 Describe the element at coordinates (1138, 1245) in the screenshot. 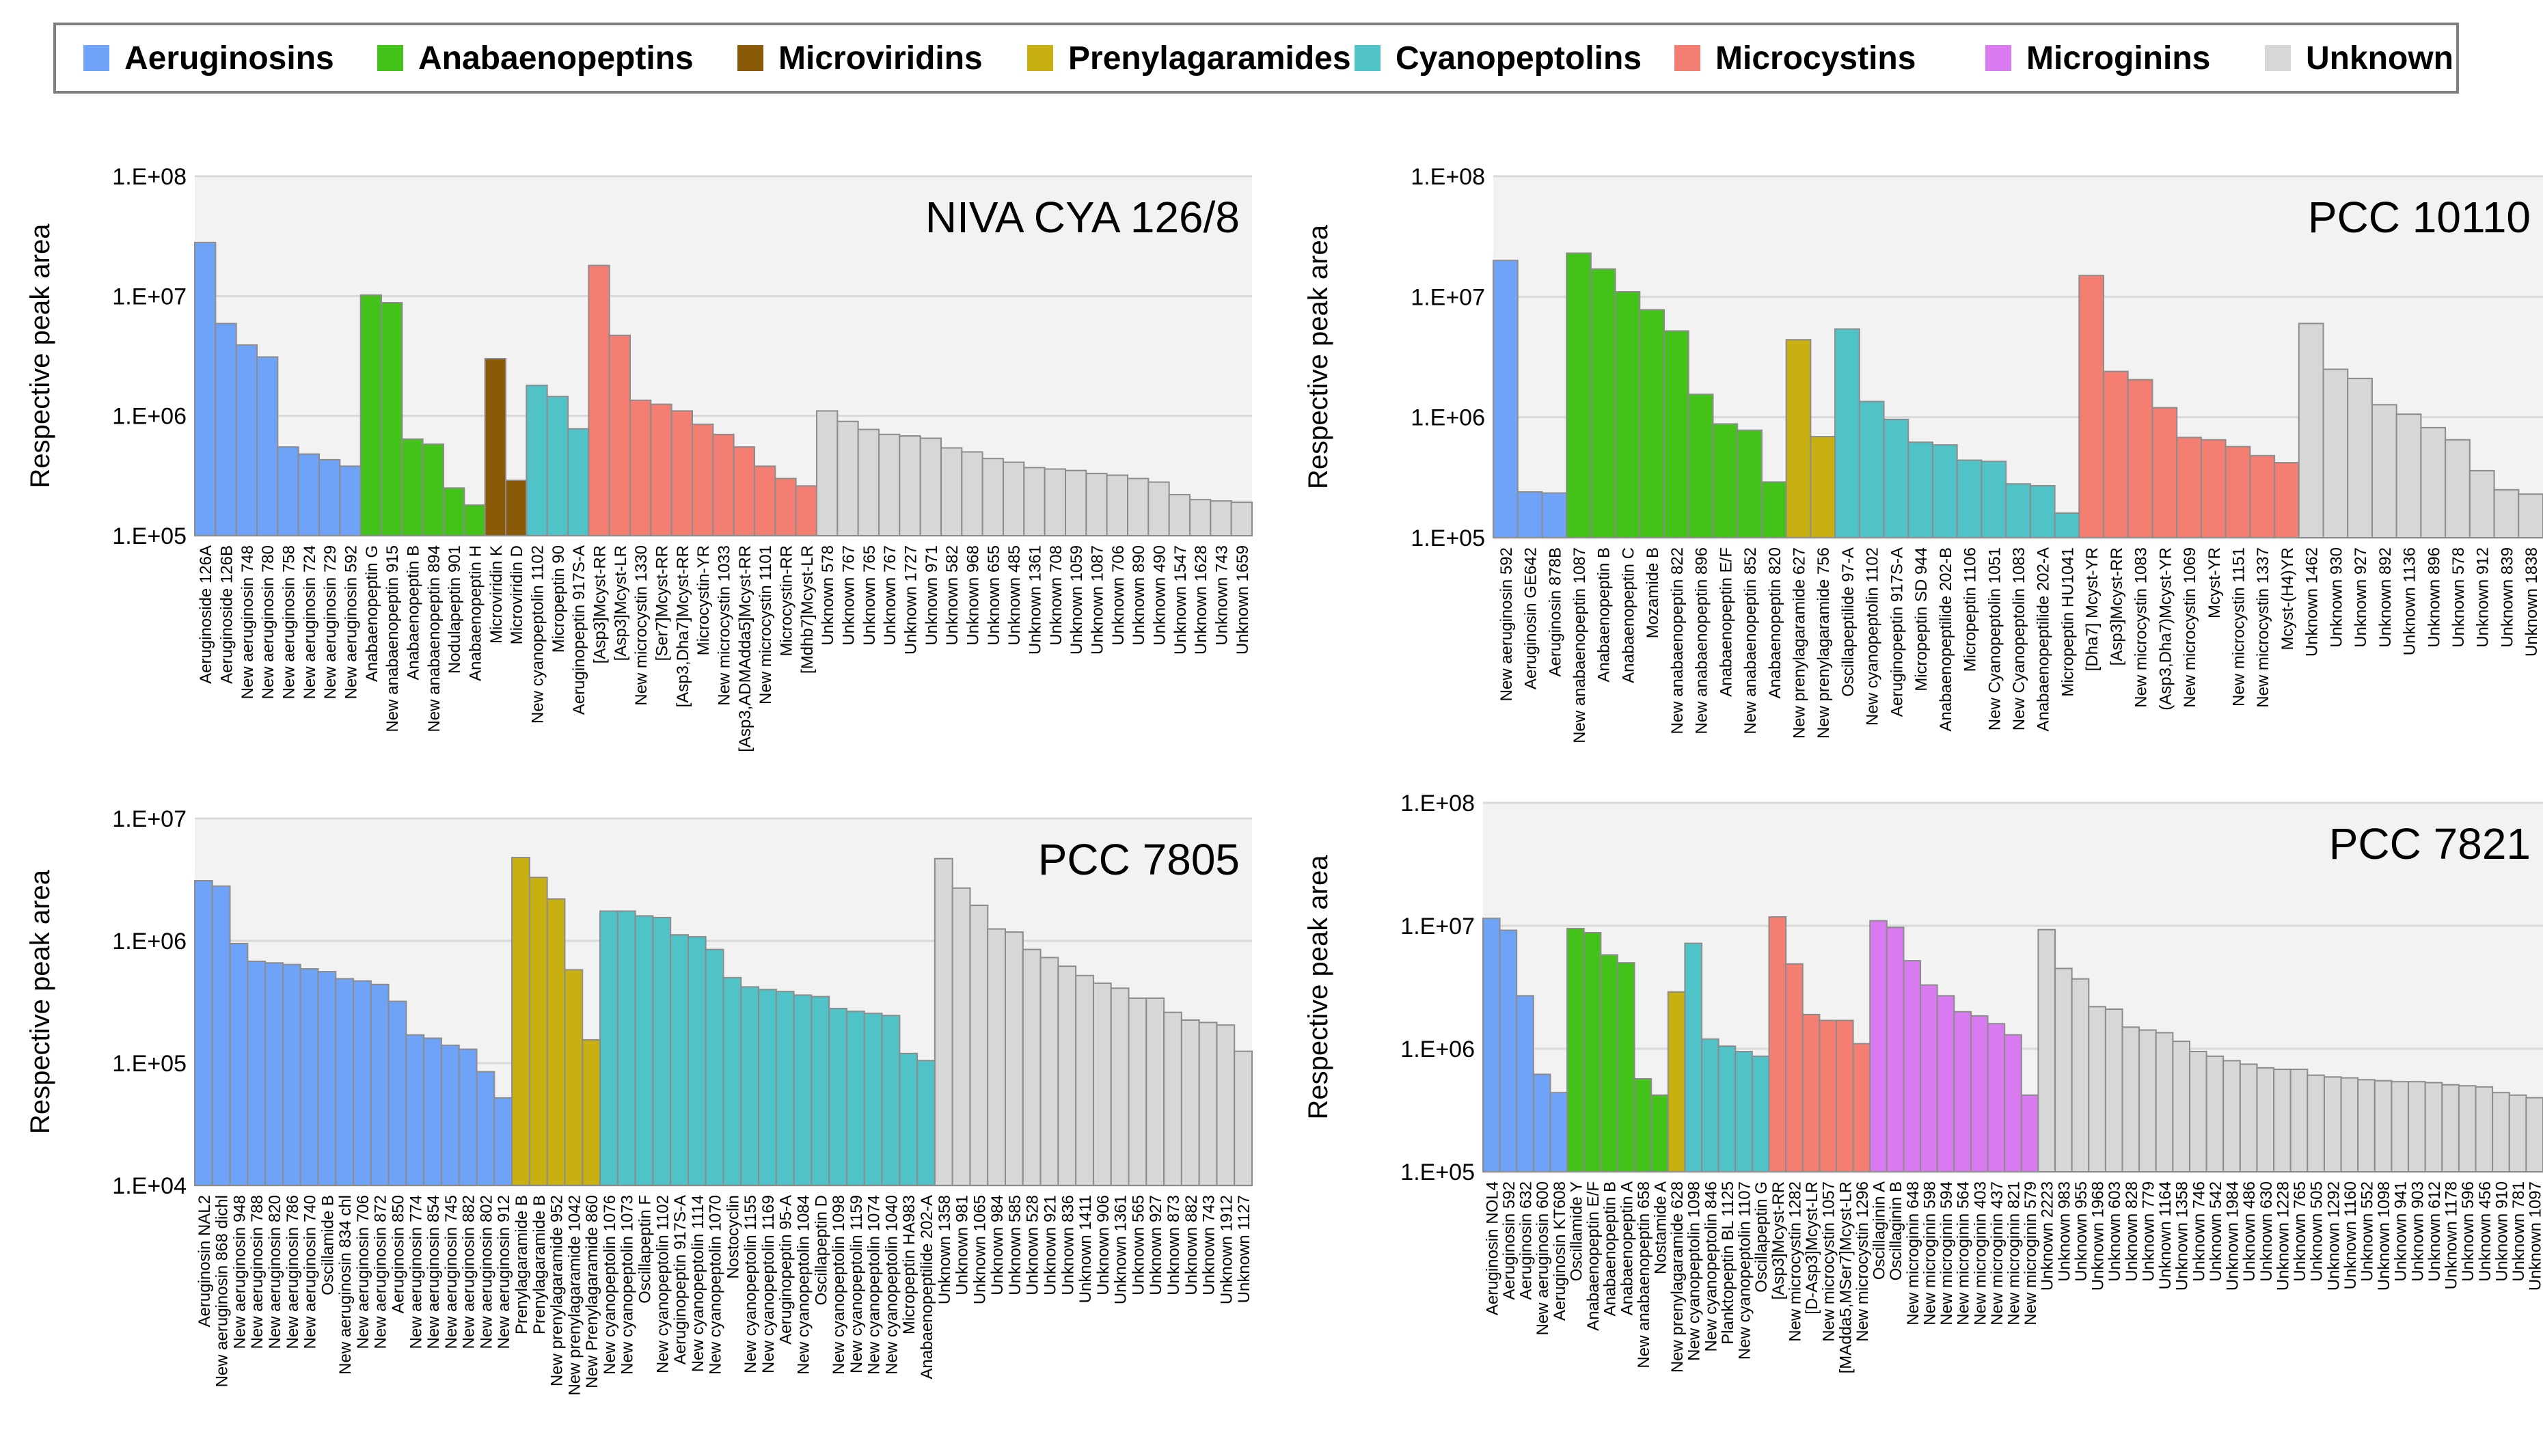

I see `x-tick-label: Unknown 565` at that location.